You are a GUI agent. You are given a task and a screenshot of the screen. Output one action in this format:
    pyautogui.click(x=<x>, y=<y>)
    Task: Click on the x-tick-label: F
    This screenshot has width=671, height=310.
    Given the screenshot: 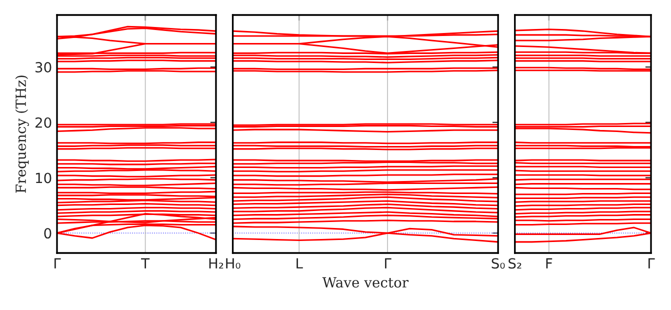 What is the action you would take?
    pyautogui.click(x=549, y=263)
    